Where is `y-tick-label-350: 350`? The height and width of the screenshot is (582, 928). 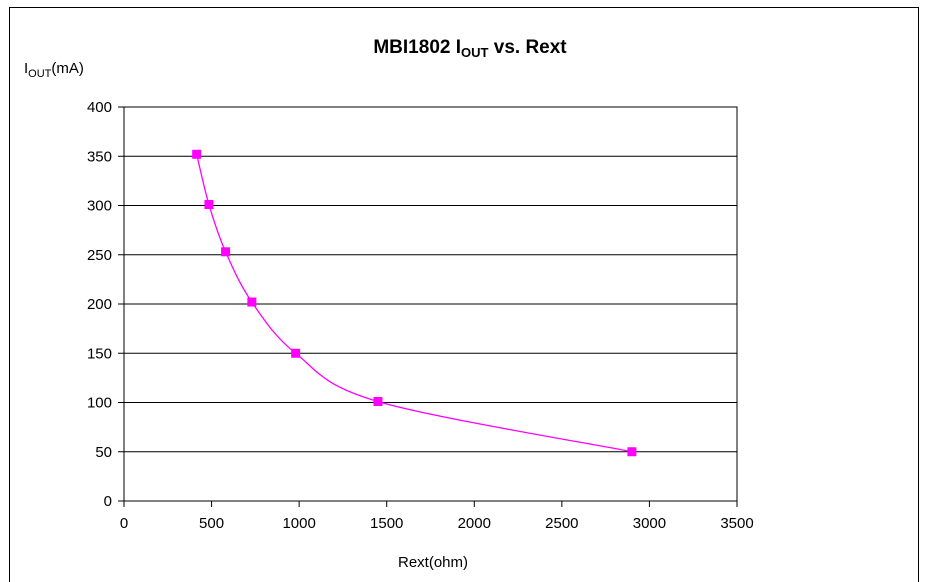
y-tick-label-350: 350 is located at coordinates (99, 156).